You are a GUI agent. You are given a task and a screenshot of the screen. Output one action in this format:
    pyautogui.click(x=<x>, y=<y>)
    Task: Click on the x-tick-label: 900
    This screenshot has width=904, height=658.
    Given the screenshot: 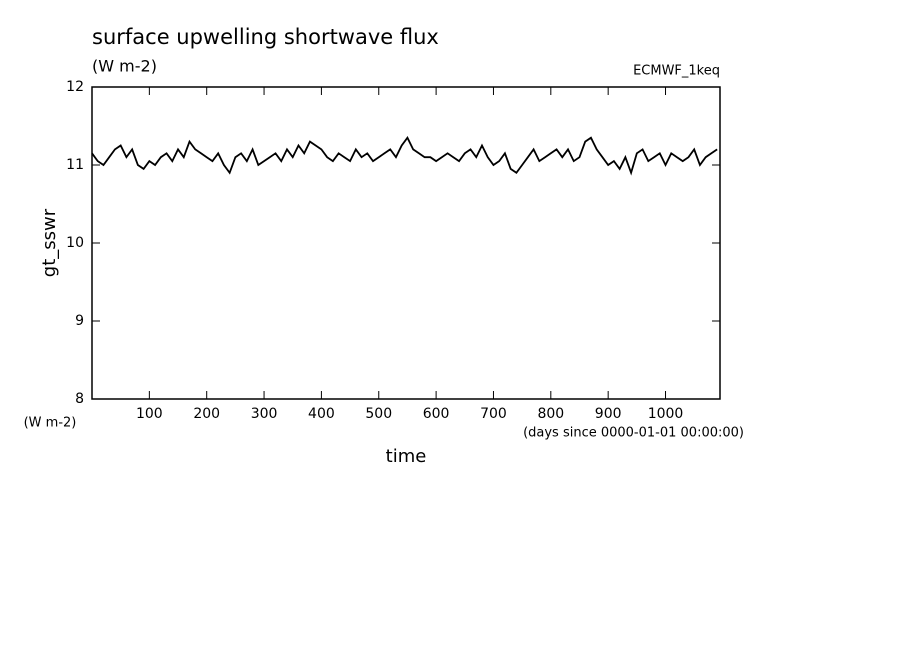 What is the action you would take?
    pyautogui.click(x=608, y=414)
    